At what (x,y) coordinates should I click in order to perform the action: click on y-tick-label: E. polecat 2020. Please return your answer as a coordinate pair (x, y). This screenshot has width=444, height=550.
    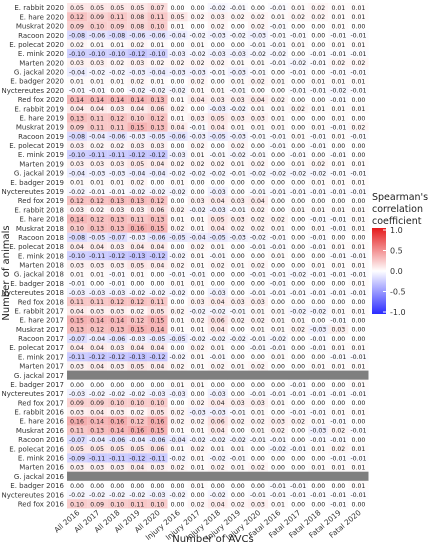
    Looking at the image, I should click on (36, 45).